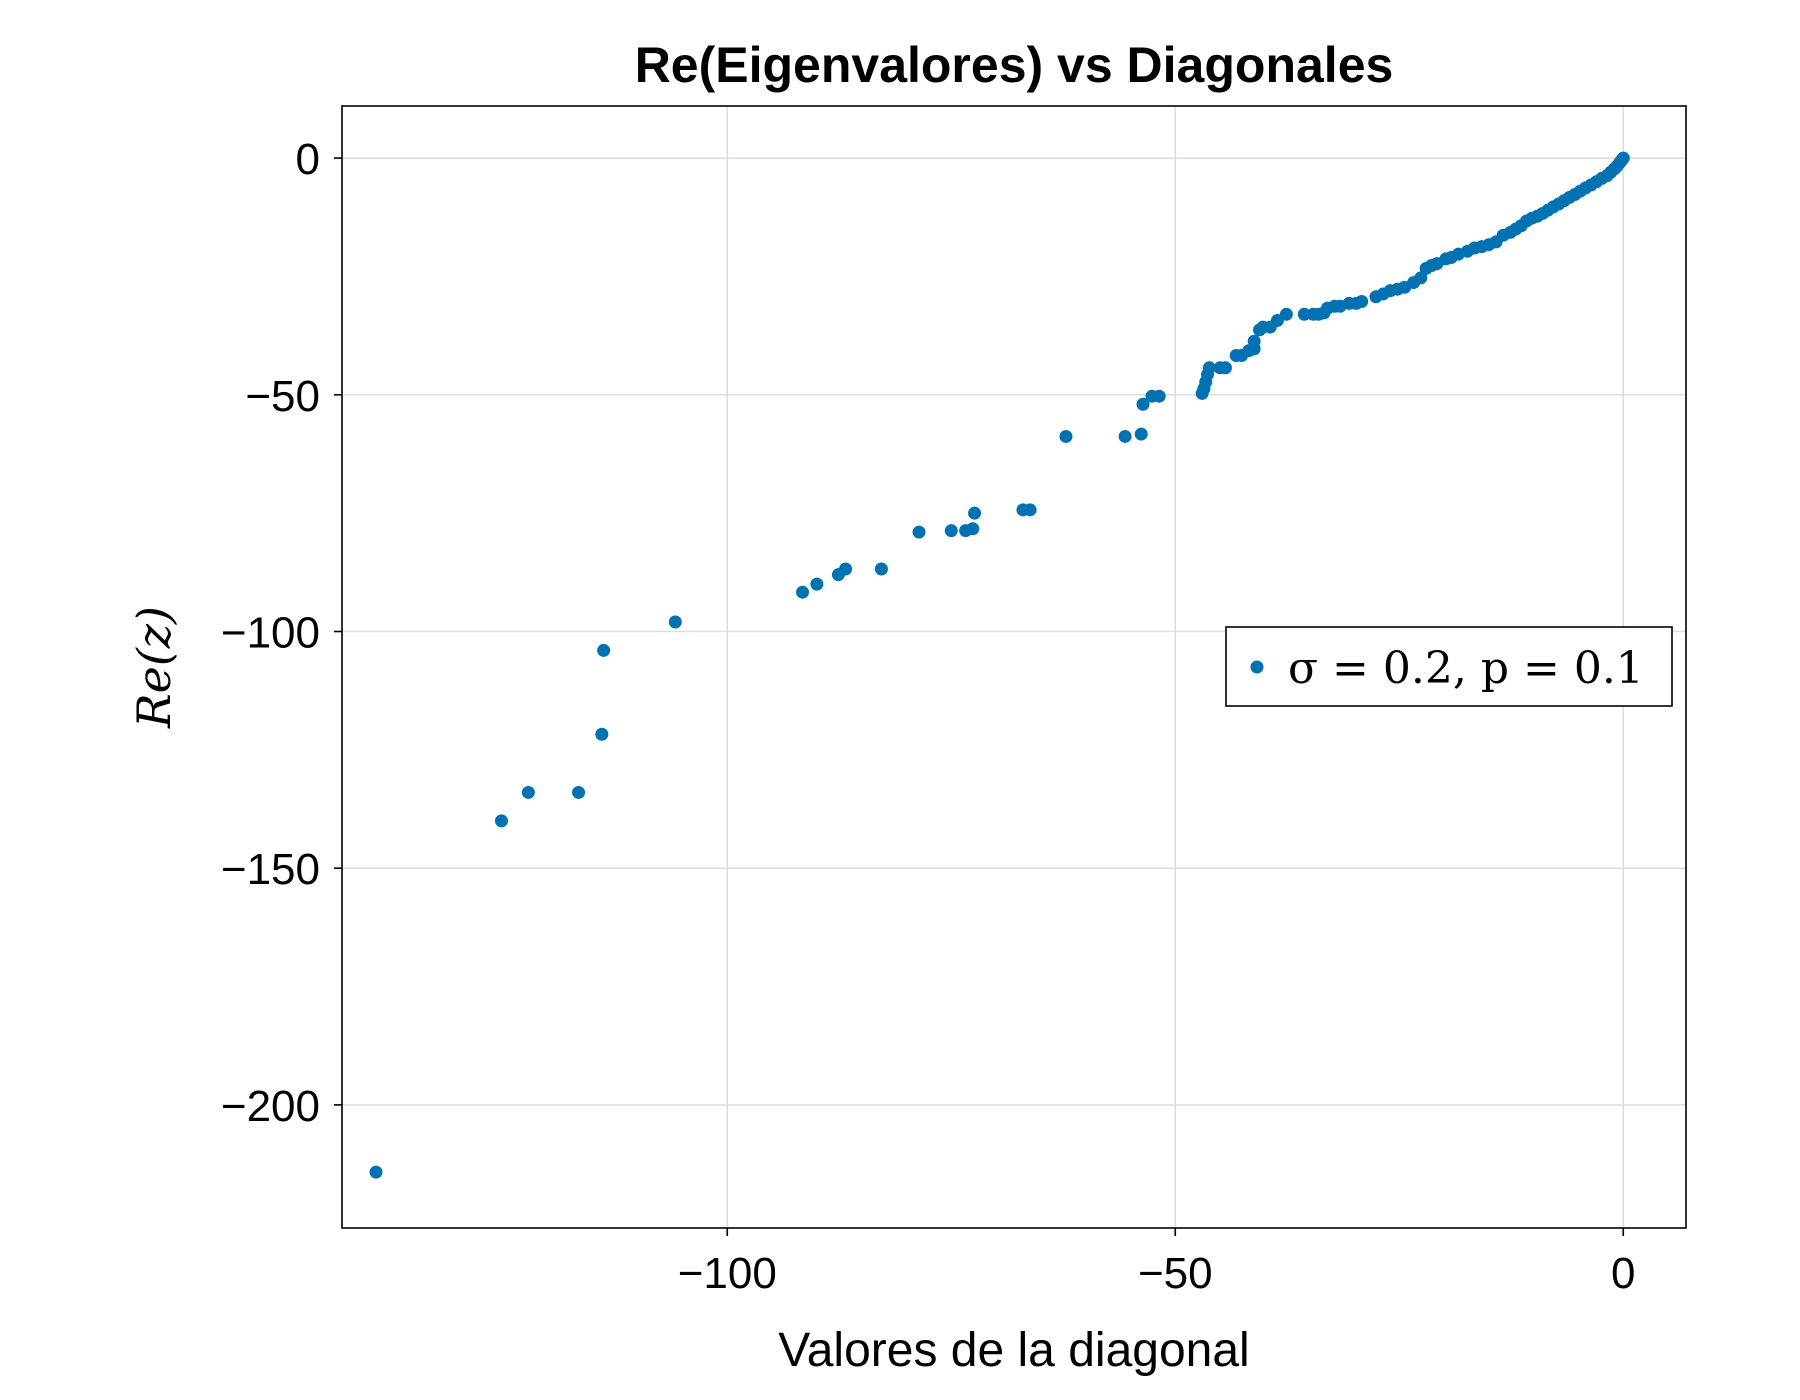 The height and width of the screenshot is (1400, 1800). I want to click on x-axis-label: Valores de la diagonal, so click(1013, 1350).